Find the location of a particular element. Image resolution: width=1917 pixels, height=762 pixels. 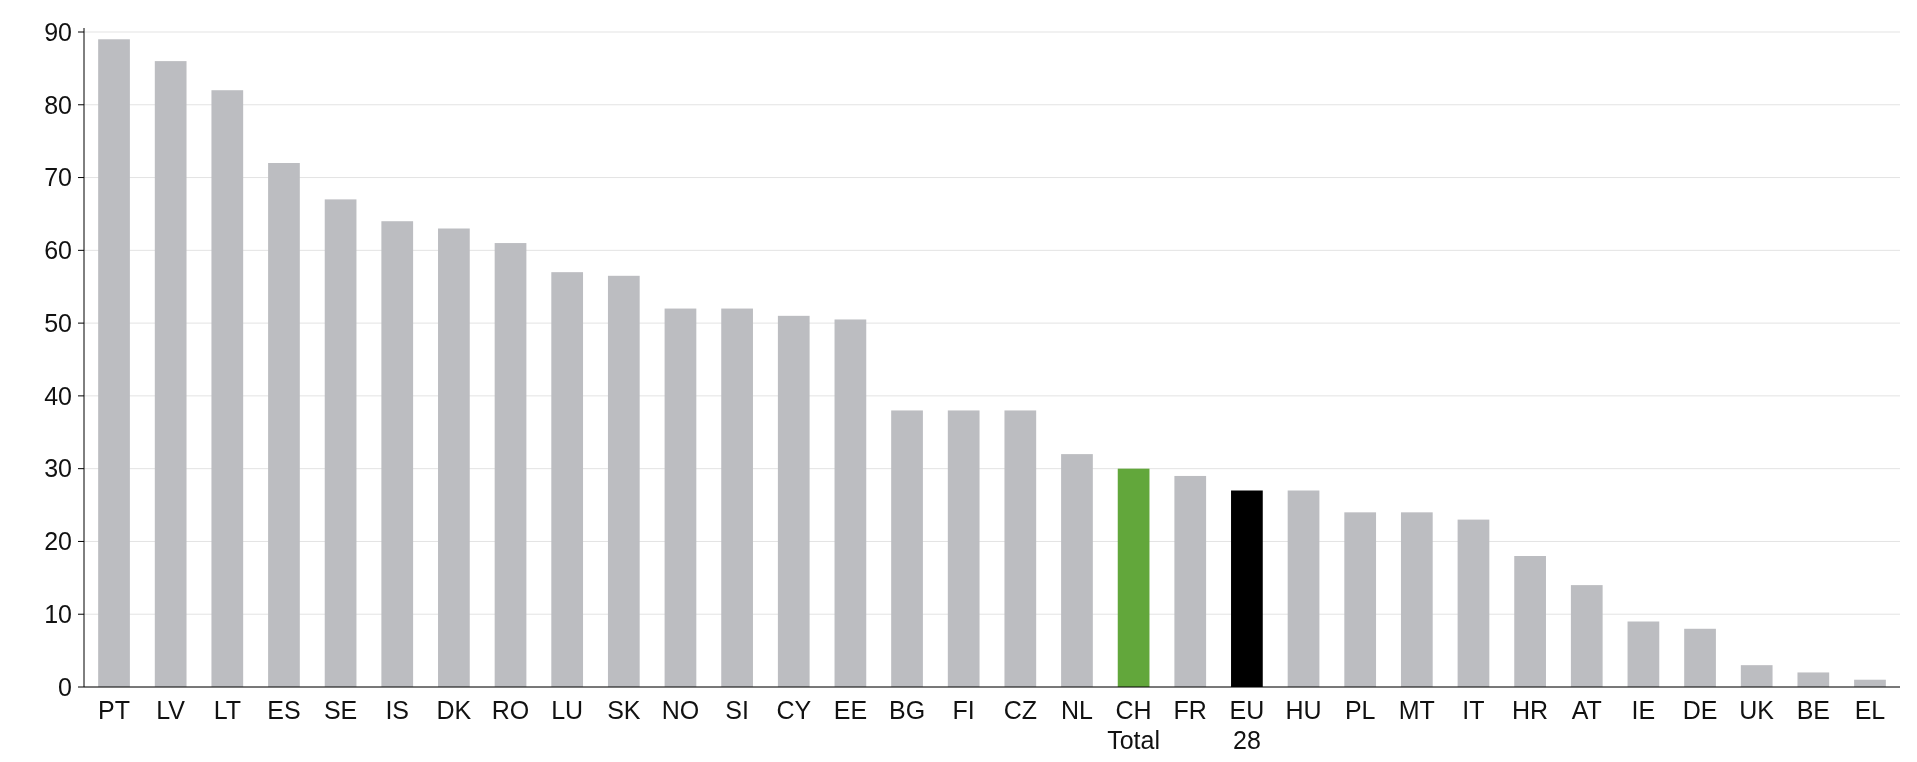

y-tick-label: 80 is located at coordinates (58, 104).